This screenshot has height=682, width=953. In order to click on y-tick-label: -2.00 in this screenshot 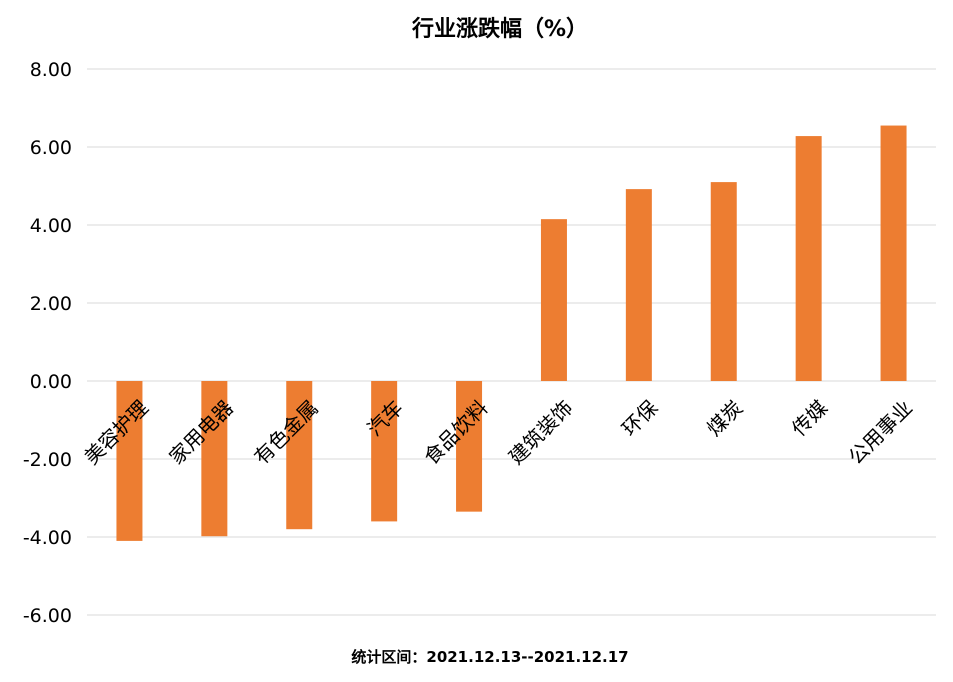, I will do `click(47, 460)`.